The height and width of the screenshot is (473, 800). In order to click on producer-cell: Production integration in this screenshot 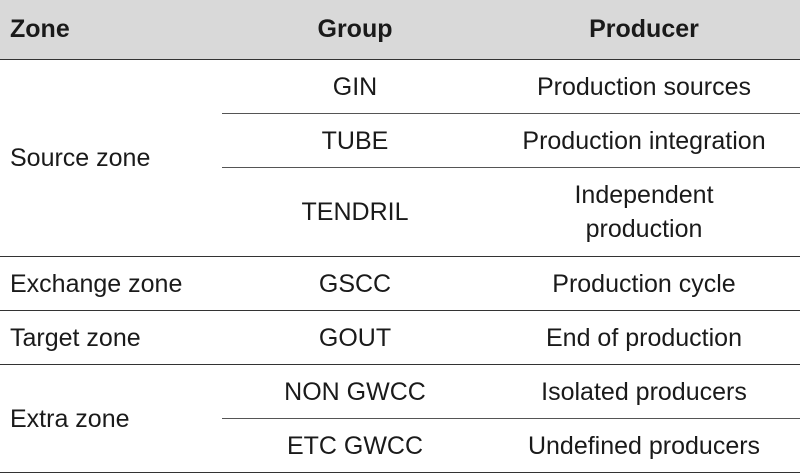, I will do `click(644, 140)`.